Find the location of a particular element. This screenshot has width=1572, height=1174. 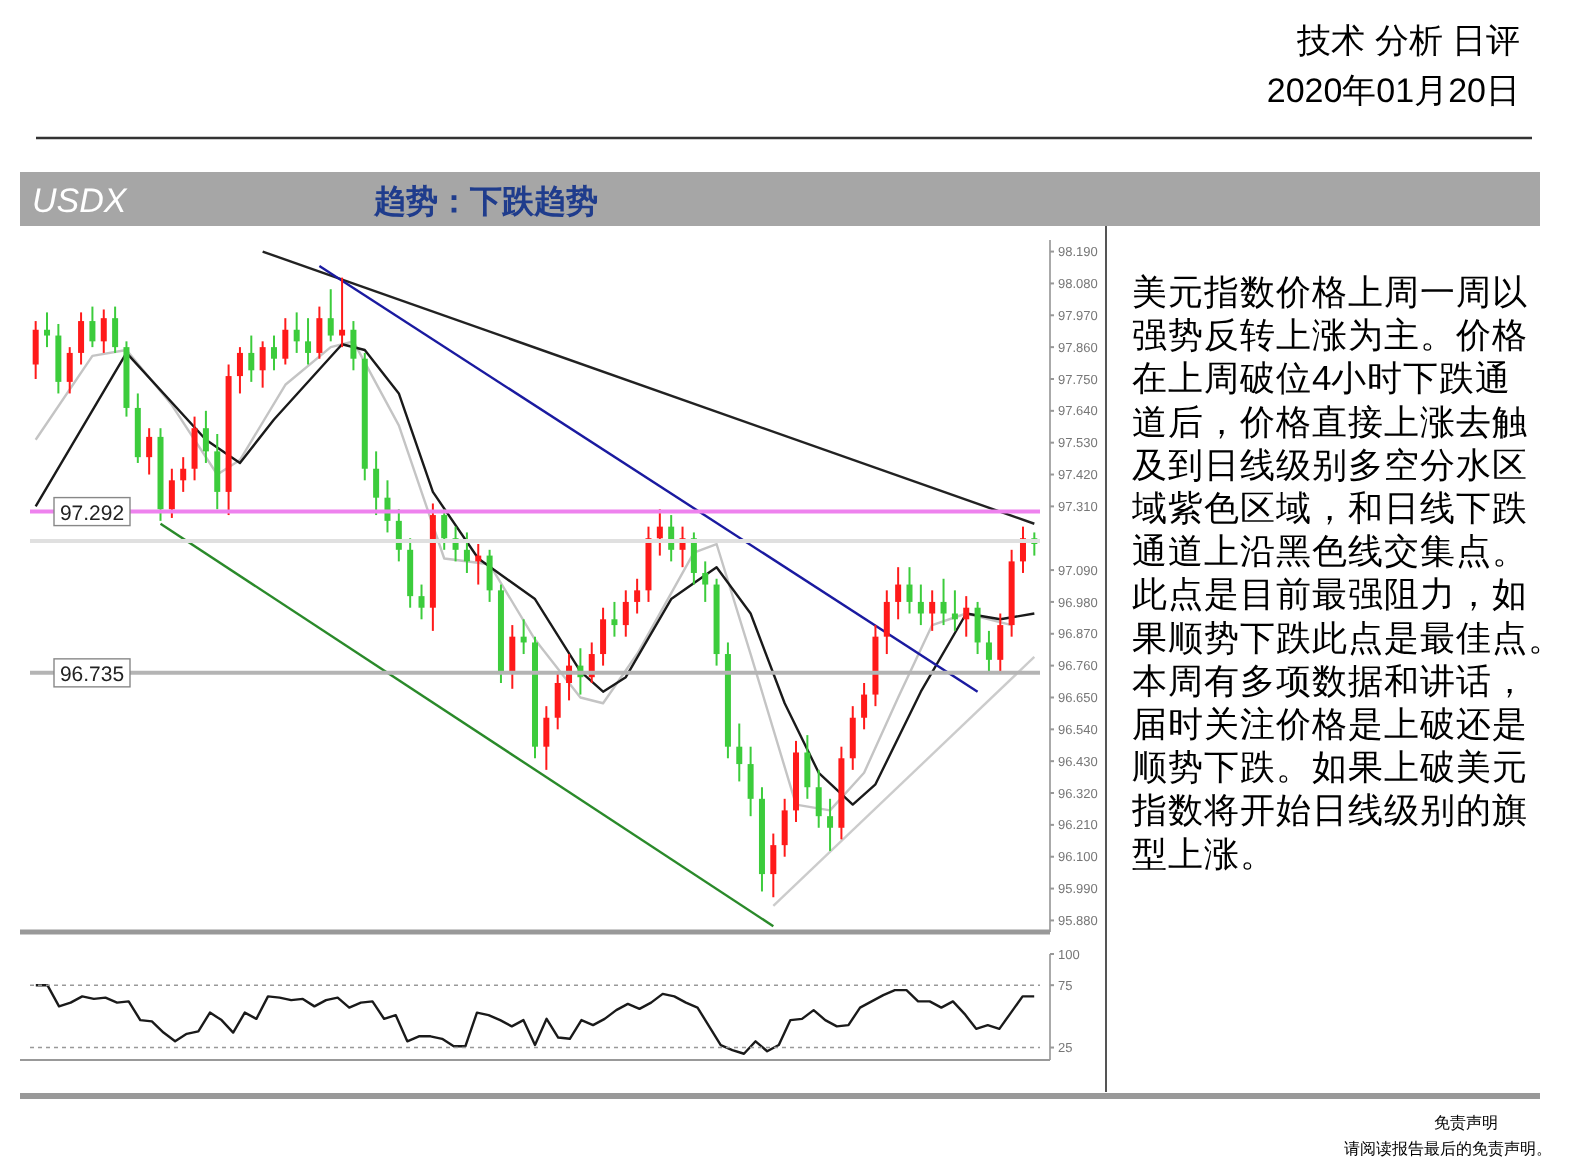

line-series is located at coordinates (535, 1019).